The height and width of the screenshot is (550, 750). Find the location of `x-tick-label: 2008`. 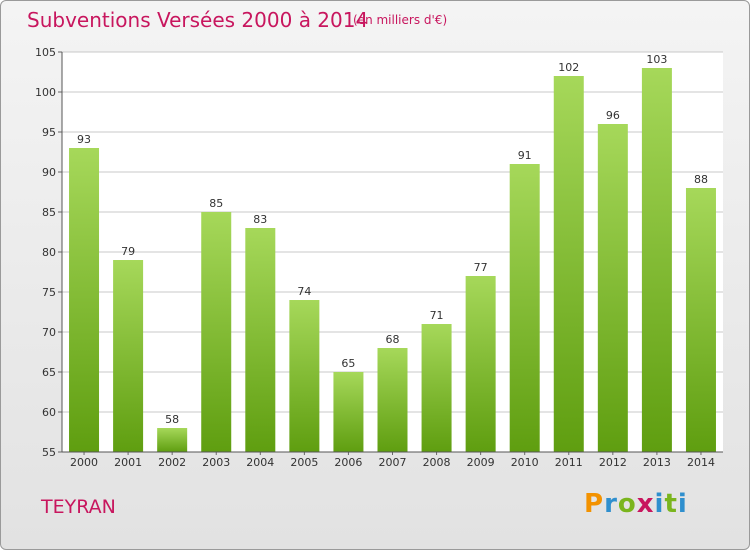

x-tick-label: 2008 is located at coordinates (437, 462).